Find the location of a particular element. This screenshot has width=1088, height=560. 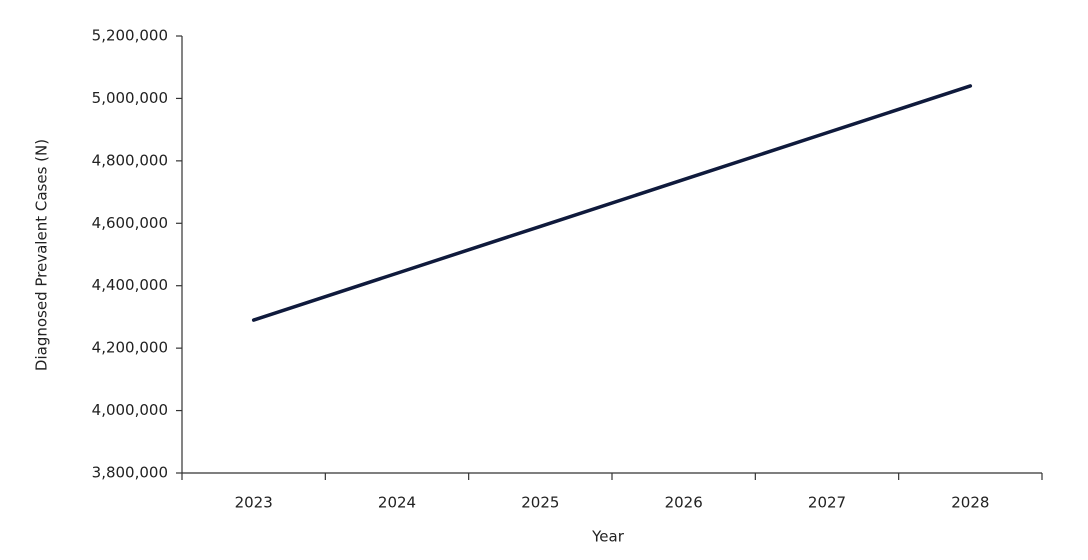

x-tick-label: 2025 is located at coordinates (540, 503).